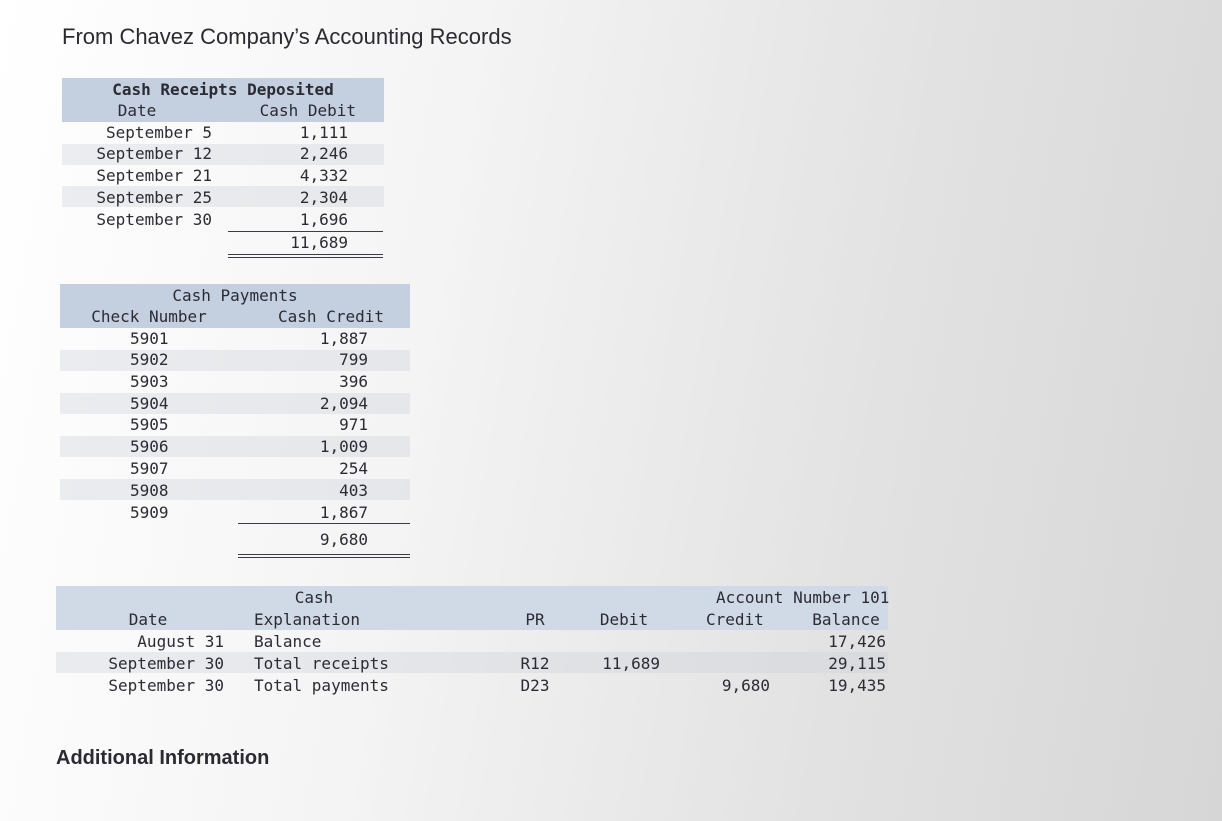  I want to click on payment-amount: 971, so click(353, 424).